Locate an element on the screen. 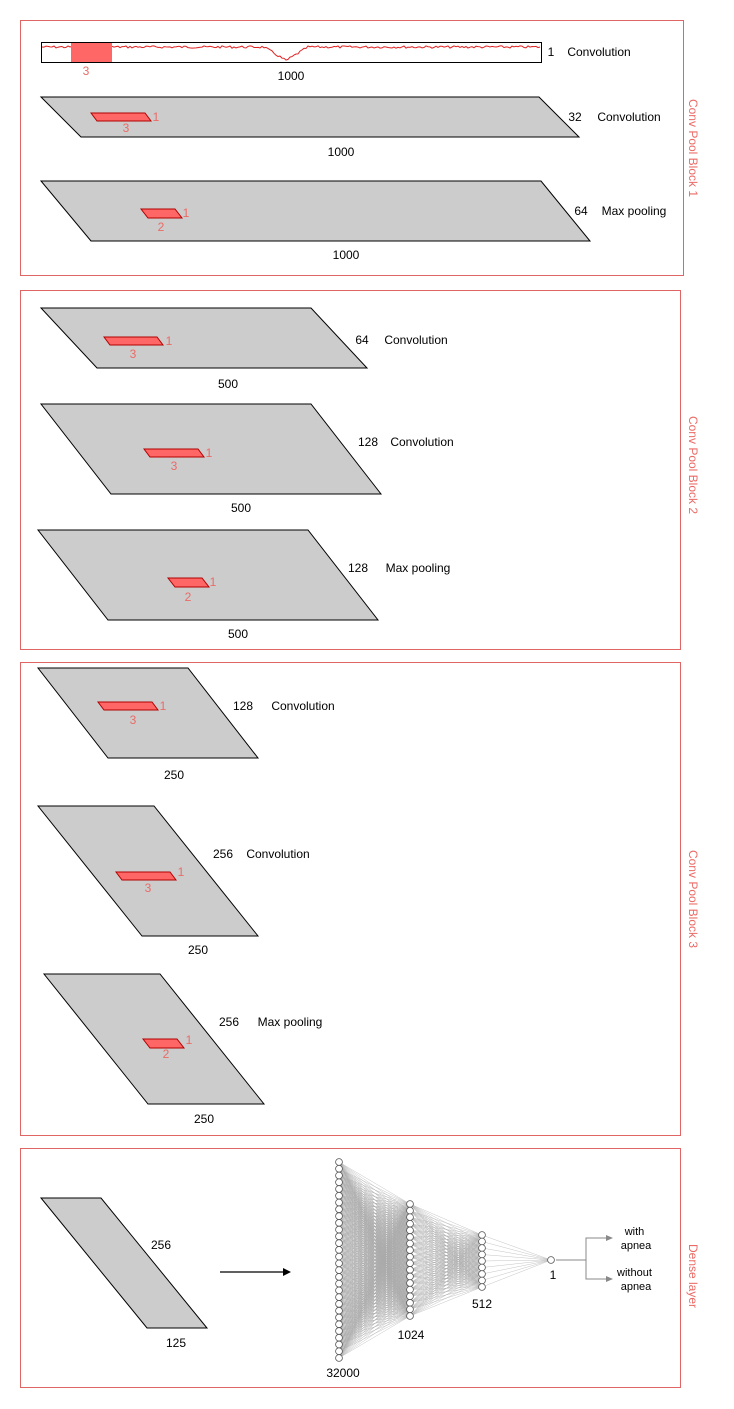 The width and height of the screenshot is (734, 1409). layer-channels: 256 is located at coordinates (223, 854).